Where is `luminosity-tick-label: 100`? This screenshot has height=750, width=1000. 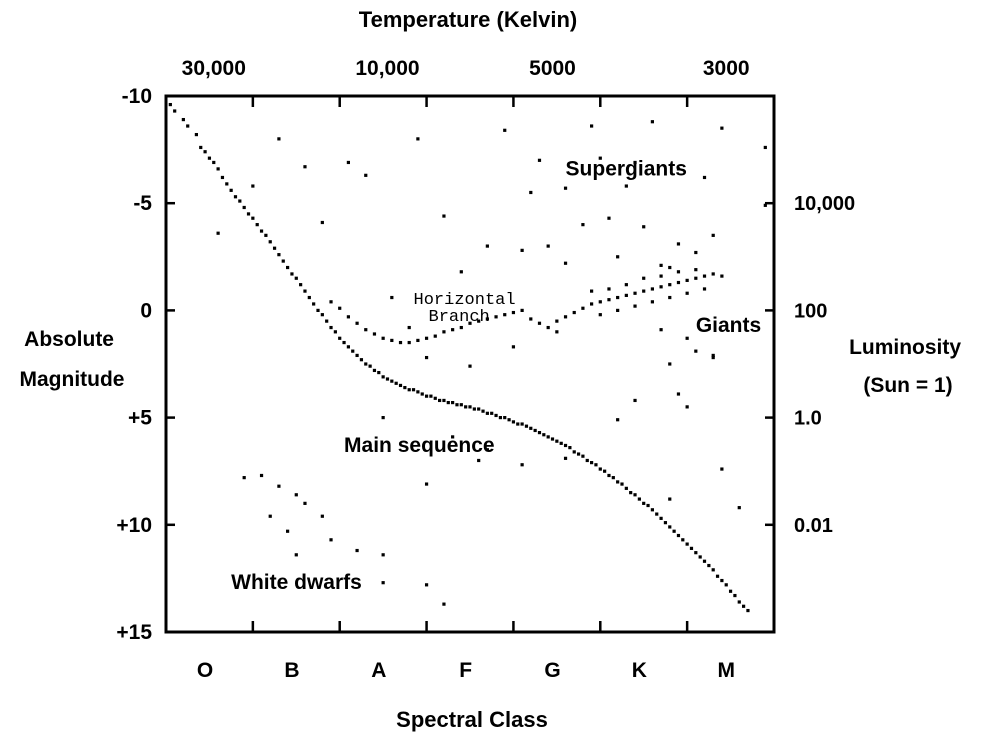 luminosity-tick-label: 100 is located at coordinates (810, 311).